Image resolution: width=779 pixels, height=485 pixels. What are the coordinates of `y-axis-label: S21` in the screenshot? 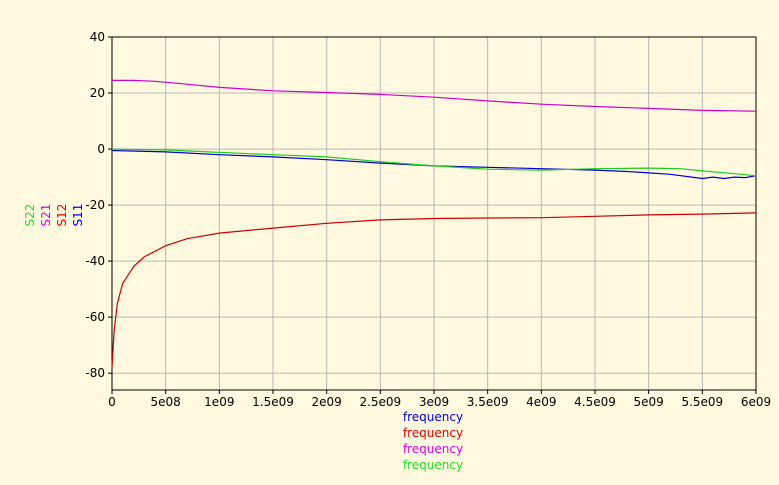 It's located at (46, 215).